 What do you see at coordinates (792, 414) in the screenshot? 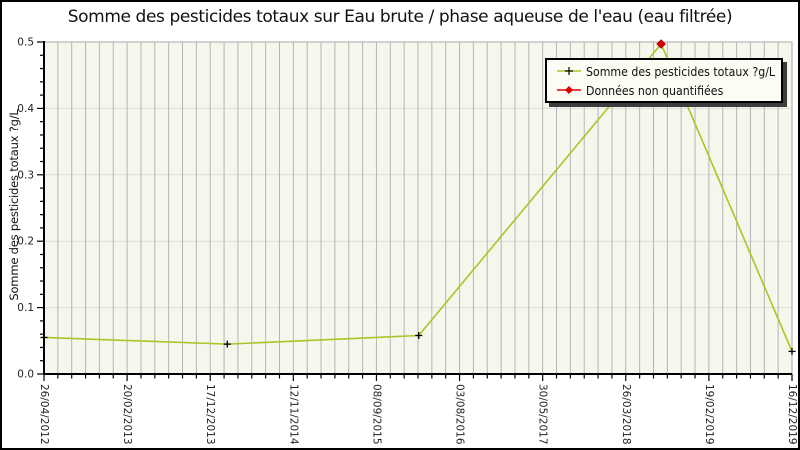
I see `x-tick-label: 16/12/2019` at bounding box center [792, 414].